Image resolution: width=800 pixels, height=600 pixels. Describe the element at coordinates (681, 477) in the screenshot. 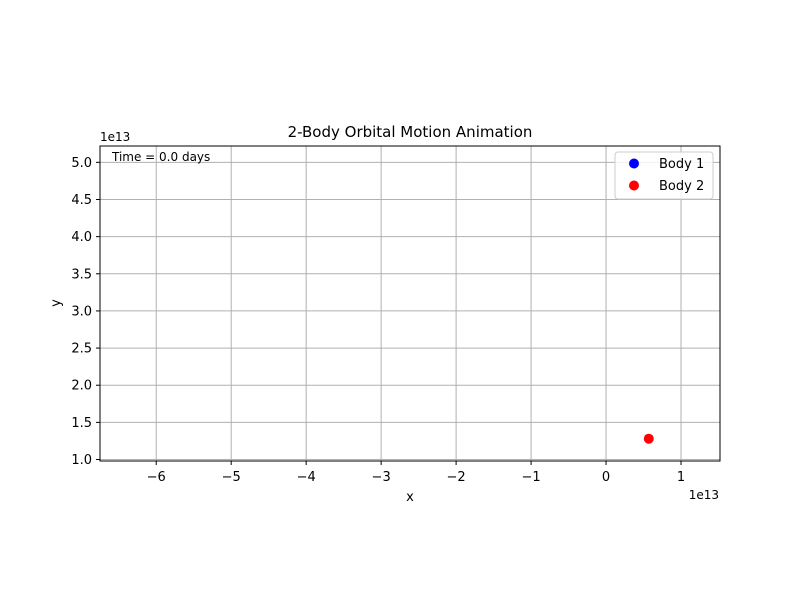

I see `x-tick-label: 1` at that location.